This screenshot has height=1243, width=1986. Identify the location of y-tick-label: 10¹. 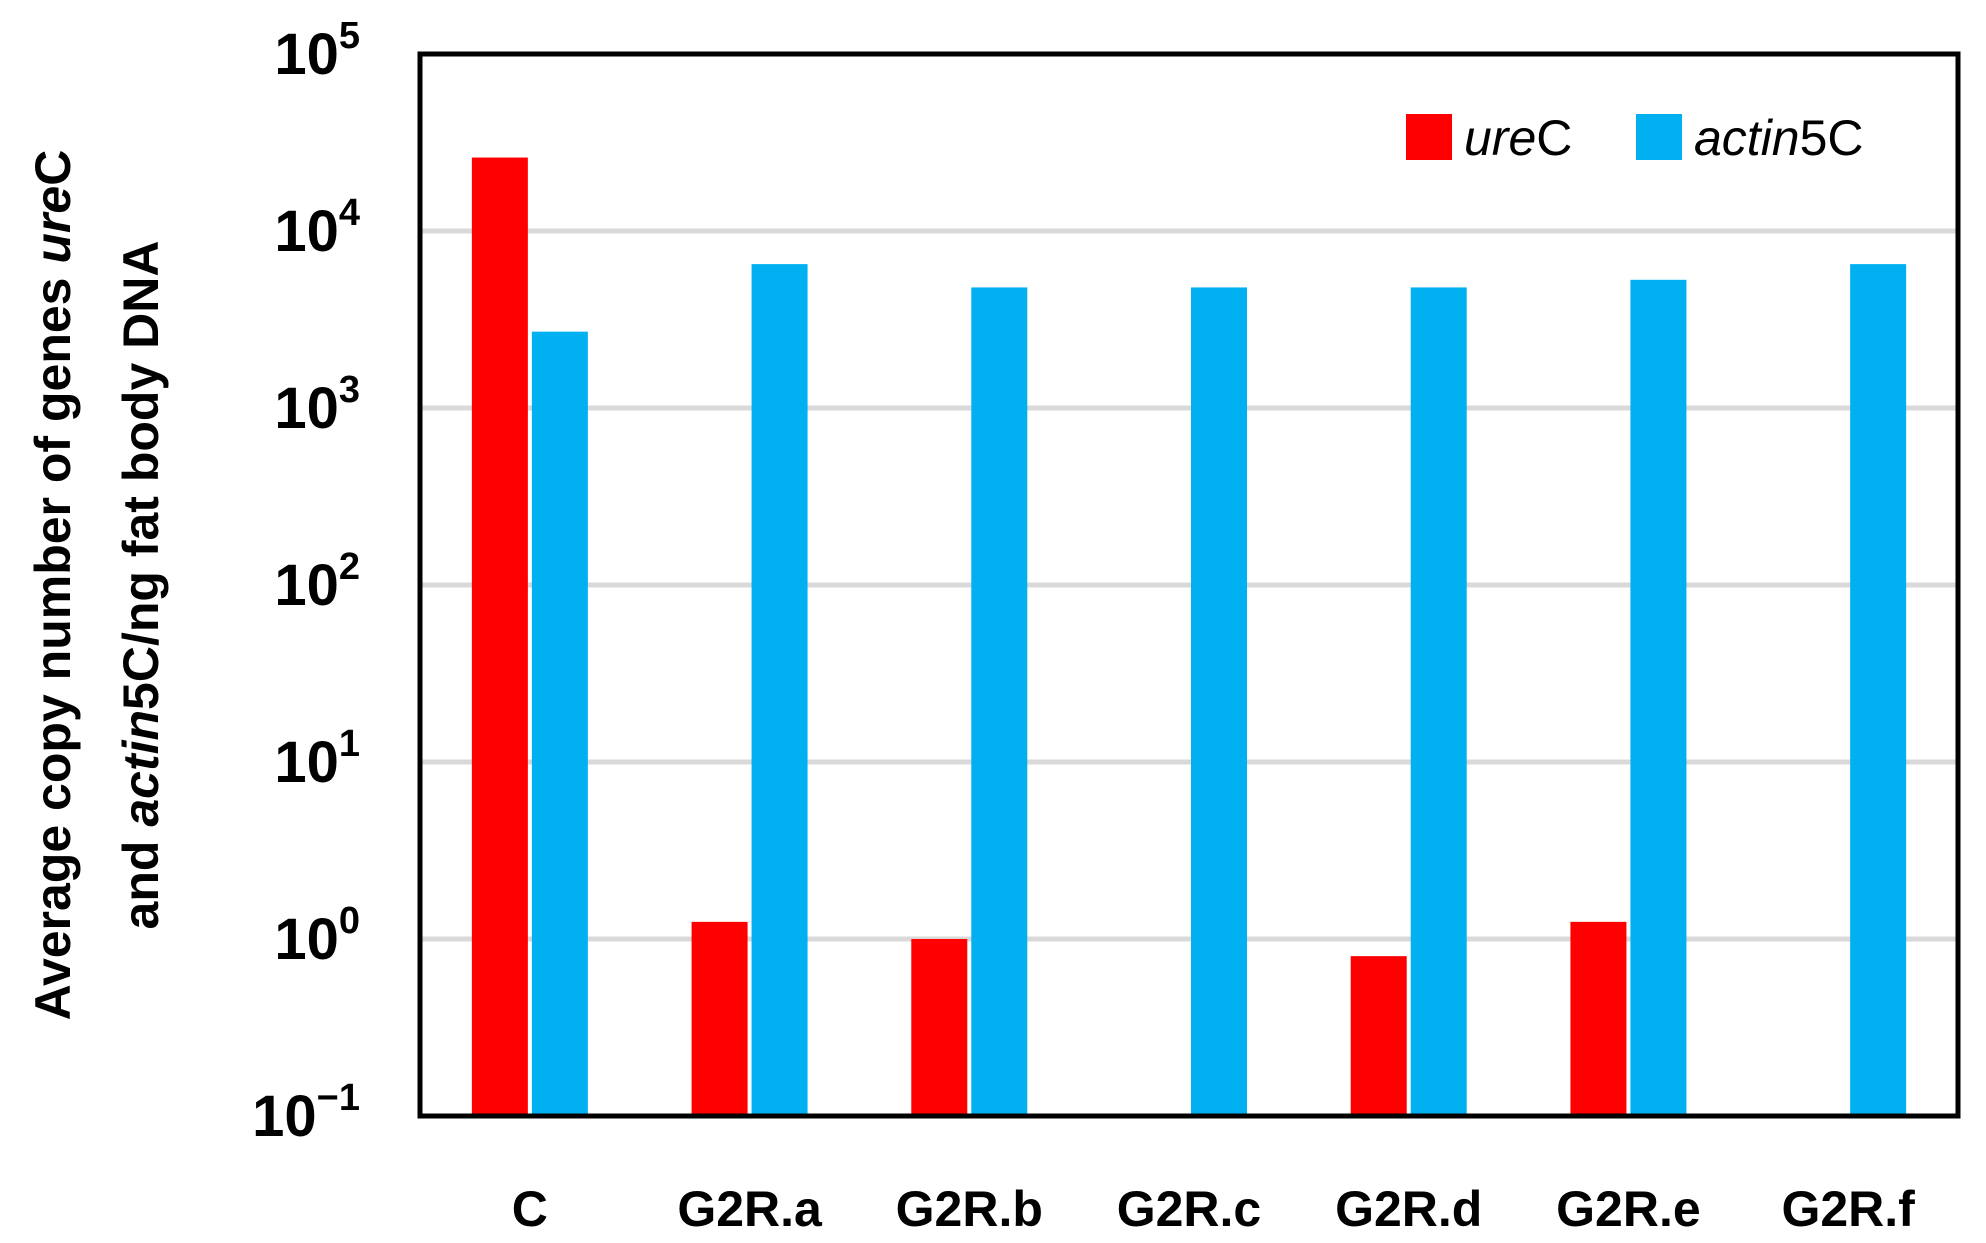
(317, 759).